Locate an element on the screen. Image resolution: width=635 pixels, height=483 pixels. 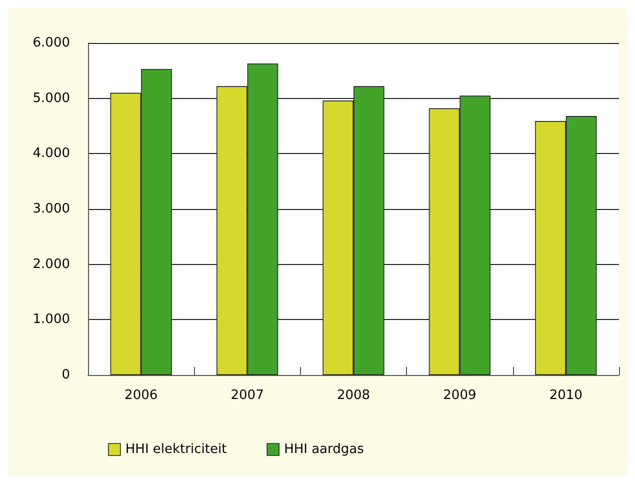
x-tick-label: 2007 is located at coordinates (247, 395).